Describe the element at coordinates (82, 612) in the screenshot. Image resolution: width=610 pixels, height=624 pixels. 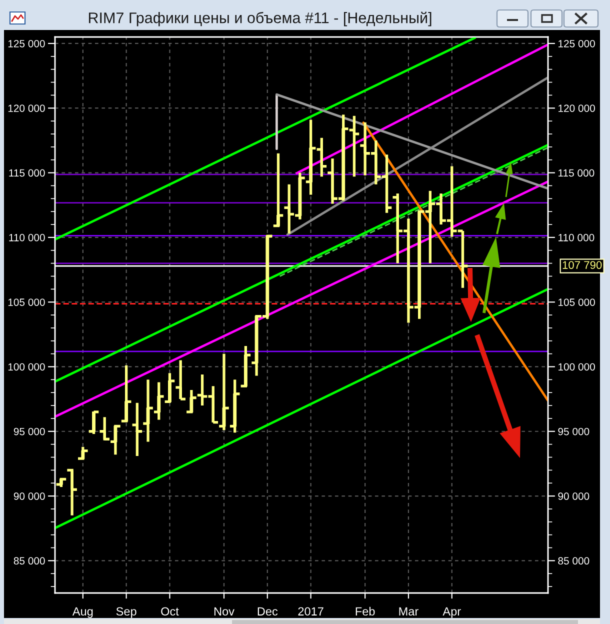
I see `x-tick-label: Aug` at that location.